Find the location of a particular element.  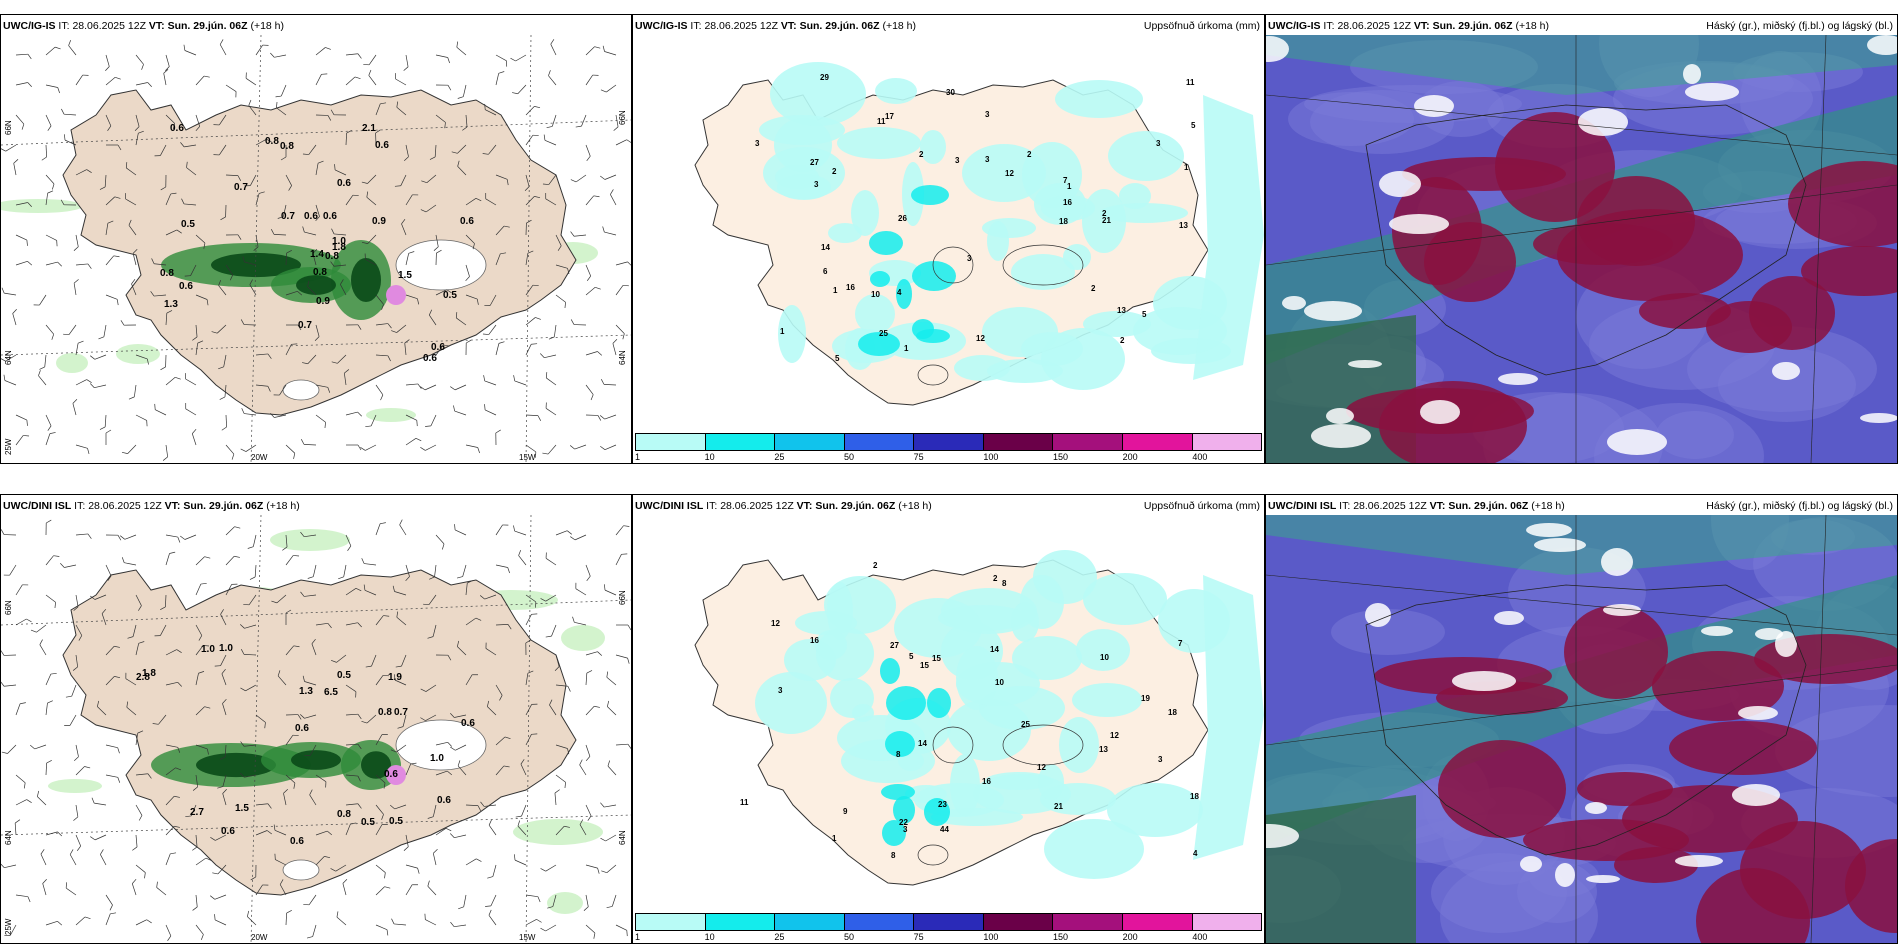

precip-value-label: 16 is located at coordinates (850, 287).